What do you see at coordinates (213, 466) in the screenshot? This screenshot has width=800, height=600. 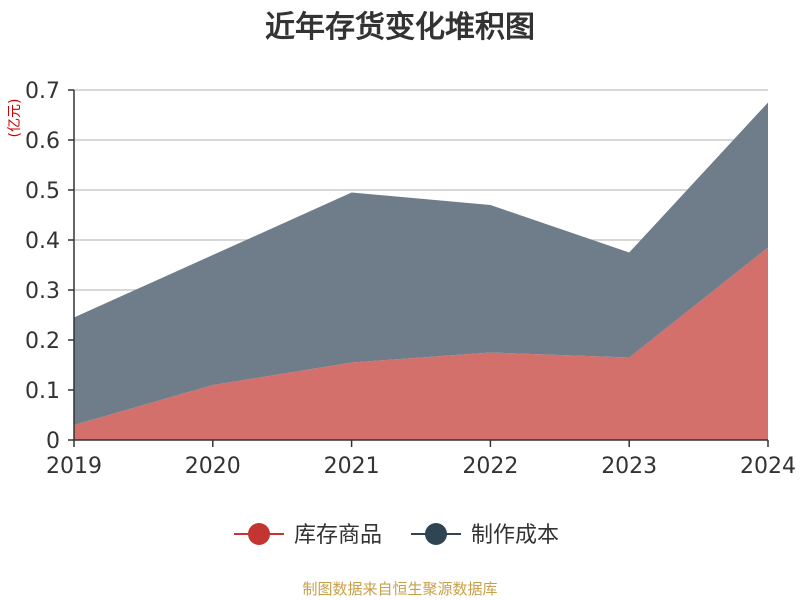 I see `x-tick-label: 2020` at bounding box center [213, 466].